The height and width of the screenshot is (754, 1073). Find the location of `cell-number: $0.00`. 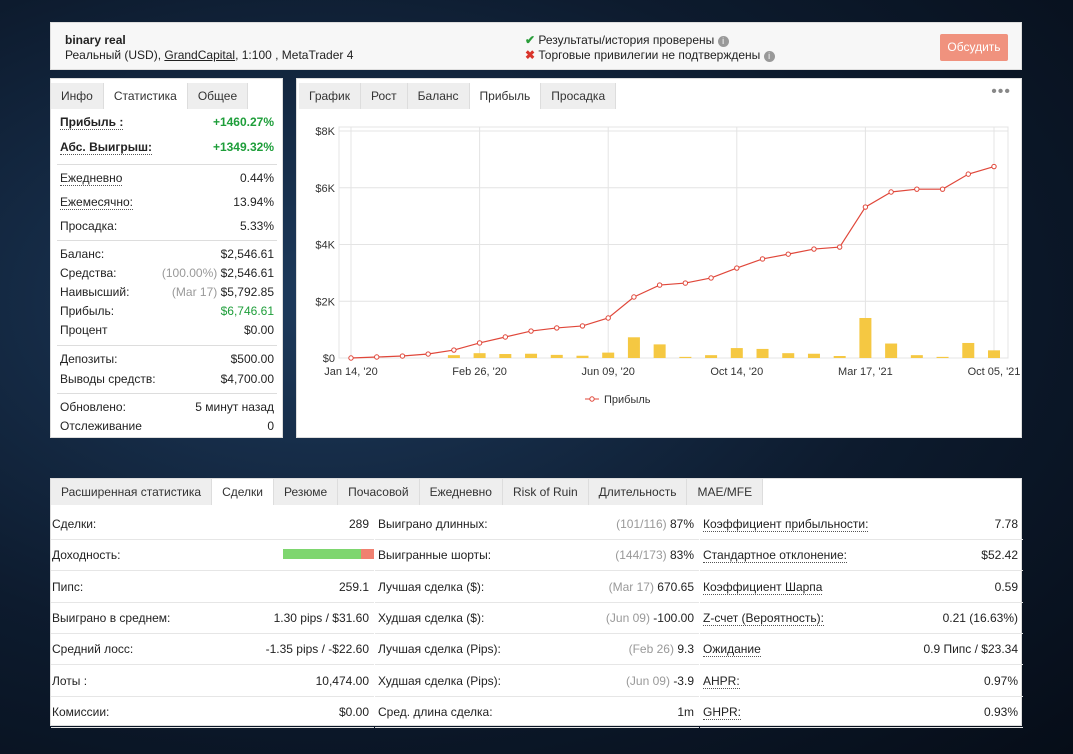

cell-number: $0.00 is located at coordinates (353, 711).